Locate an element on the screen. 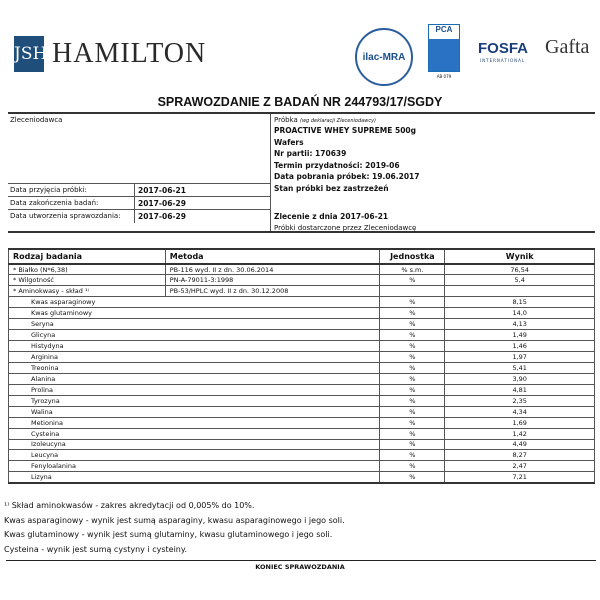 This screenshot has width=600, height=600. table-row: Kwas glutaminowy % 14,0 is located at coordinates (301, 313).